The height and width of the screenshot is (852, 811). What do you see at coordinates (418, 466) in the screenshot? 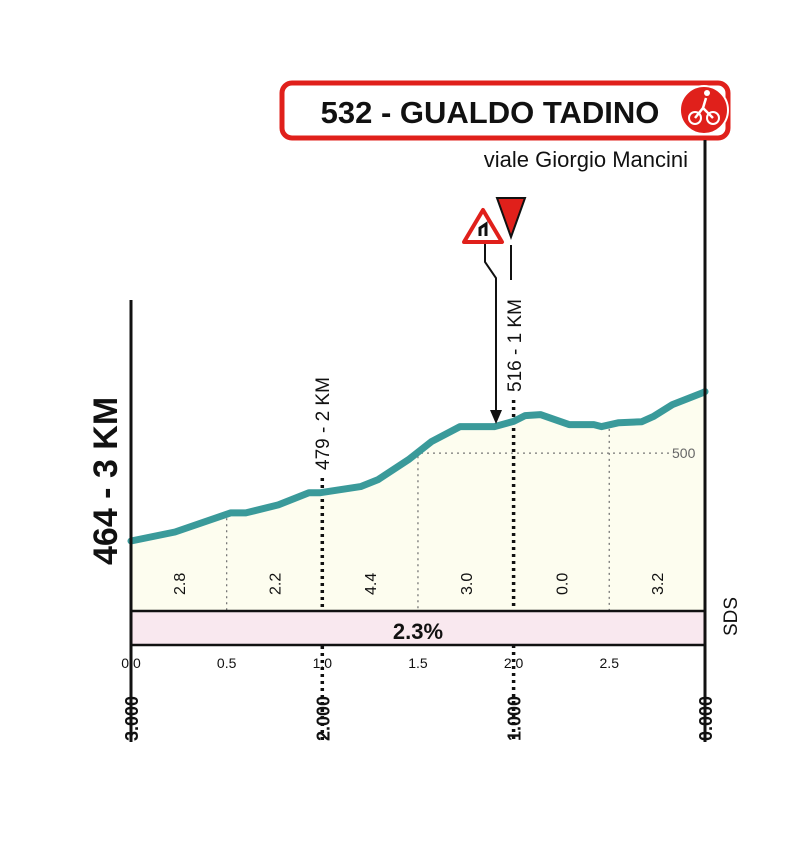
I see `profile-line` at bounding box center [418, 466].